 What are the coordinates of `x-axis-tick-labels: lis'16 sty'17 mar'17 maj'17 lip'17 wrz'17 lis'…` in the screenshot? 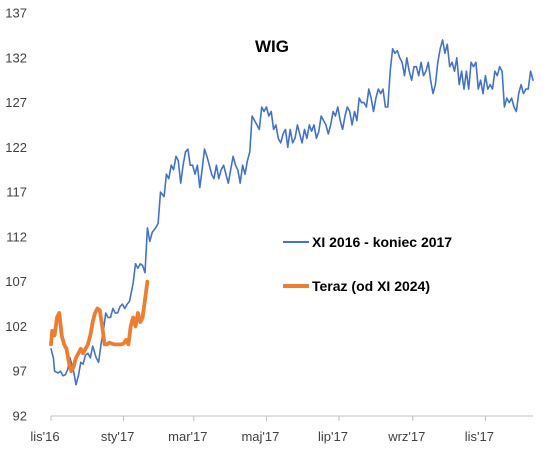 It's located at (262, 436).